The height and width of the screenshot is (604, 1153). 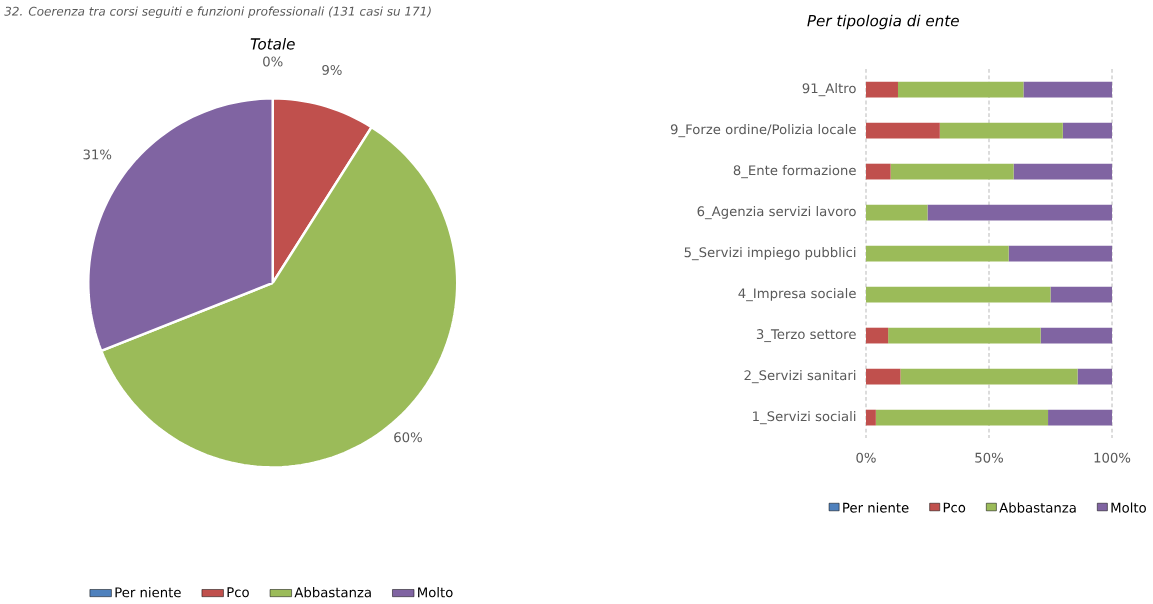 I want to click on x-tick-label: 100%, so click(x=1112, y=457).